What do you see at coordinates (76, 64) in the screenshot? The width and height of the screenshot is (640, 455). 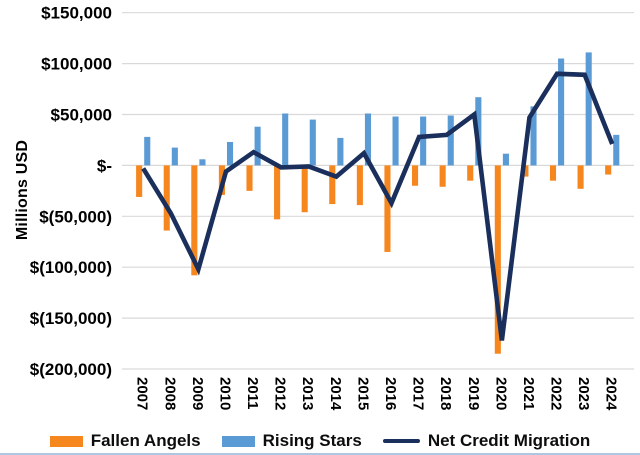 I see `y-tick-label: $100,000` at bounding box center [76, 64].